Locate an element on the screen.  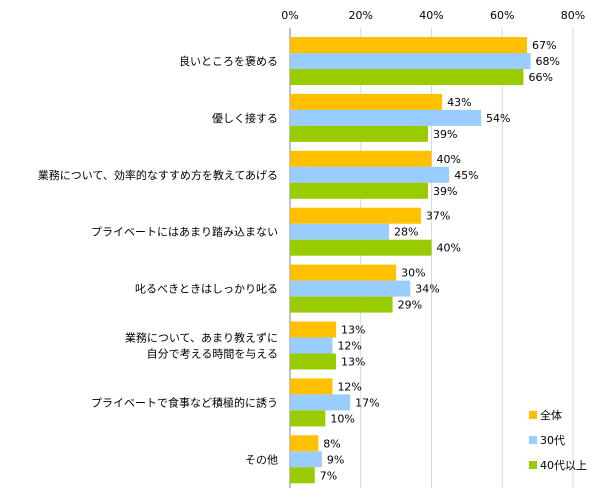
data-label: 7% is located at coordinates (328, 475).